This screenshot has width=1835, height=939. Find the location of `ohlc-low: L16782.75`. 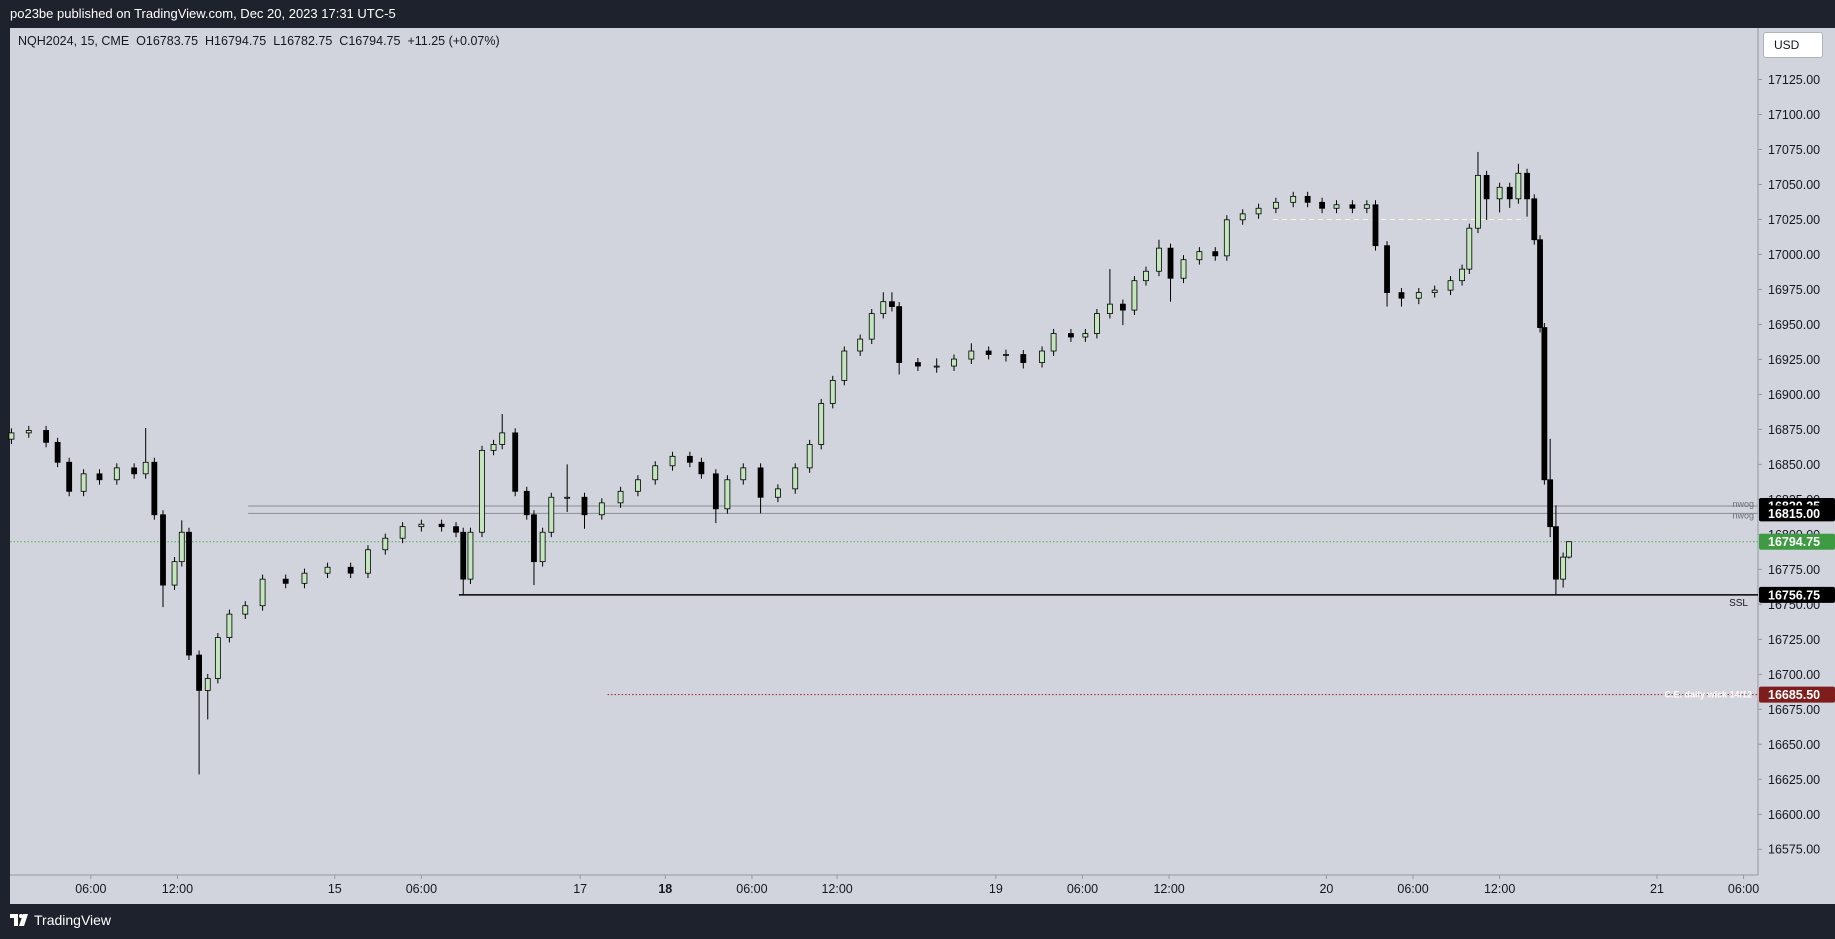

ohlc-low: L16782.75 is located at coordinates (303, 41).